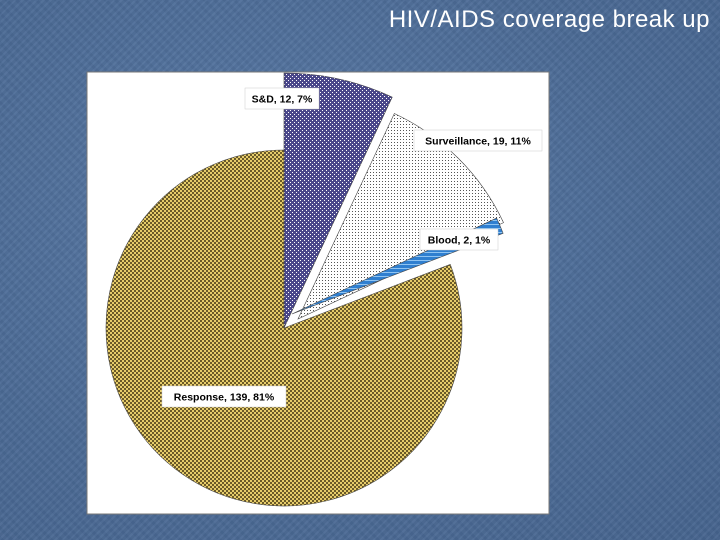  I want to click on data-label-surveillance: Surveillance, 19, 11%, so click(478, 140).